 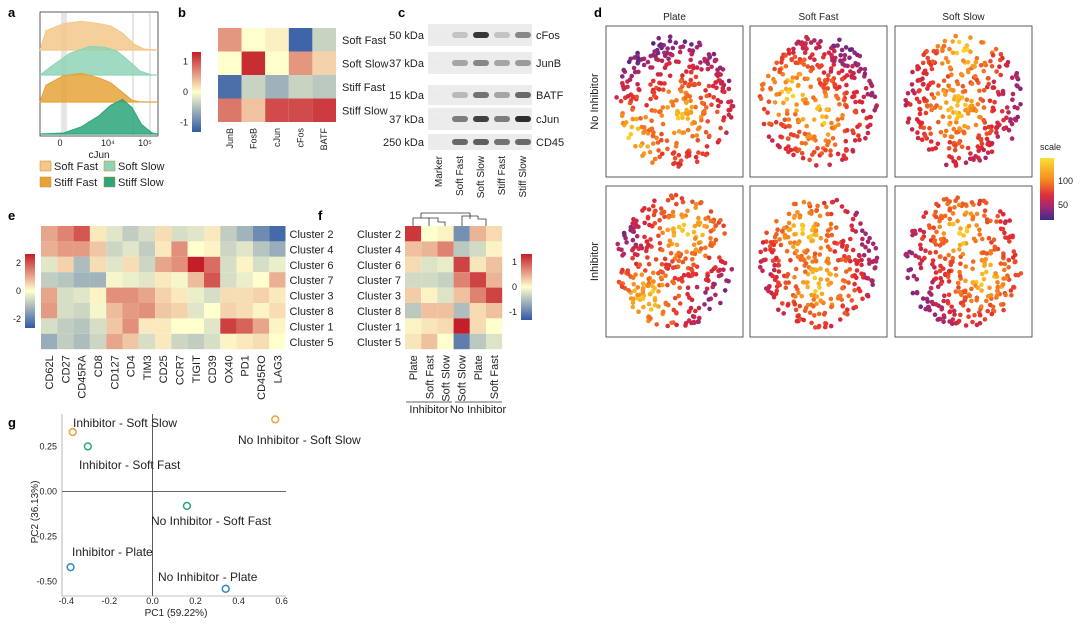 What do you see at coordinates (275, 419) in the screenshot?
I see `pca-point` at bounding box center [275, 419].